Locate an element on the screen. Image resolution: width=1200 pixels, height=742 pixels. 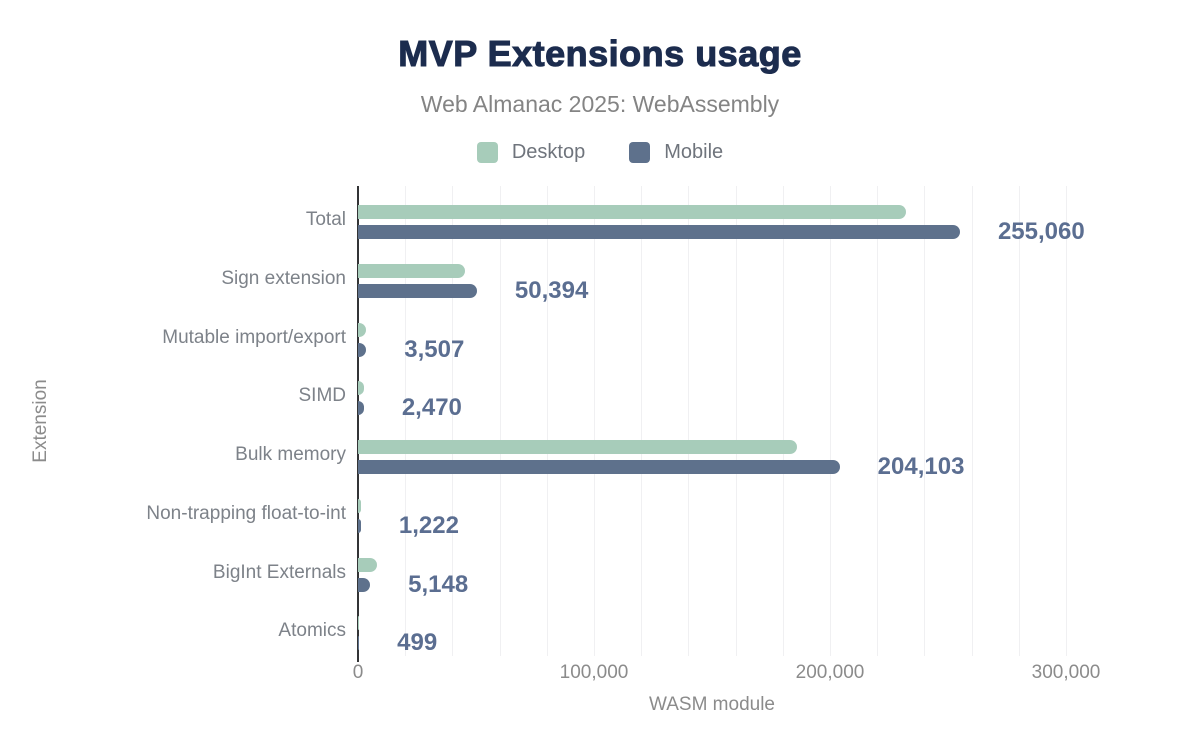
category-label-5: Non-trapping float-to-int is located at coordinates (246, 513).